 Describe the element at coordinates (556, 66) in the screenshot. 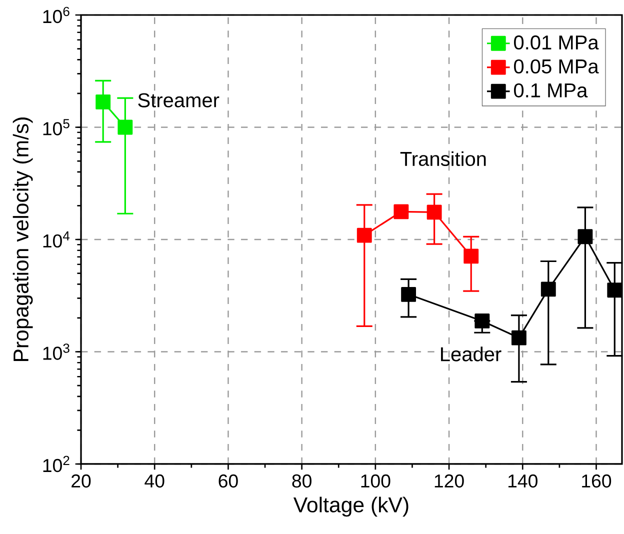

I see `legend-label: 0.05 MPa` at that location.